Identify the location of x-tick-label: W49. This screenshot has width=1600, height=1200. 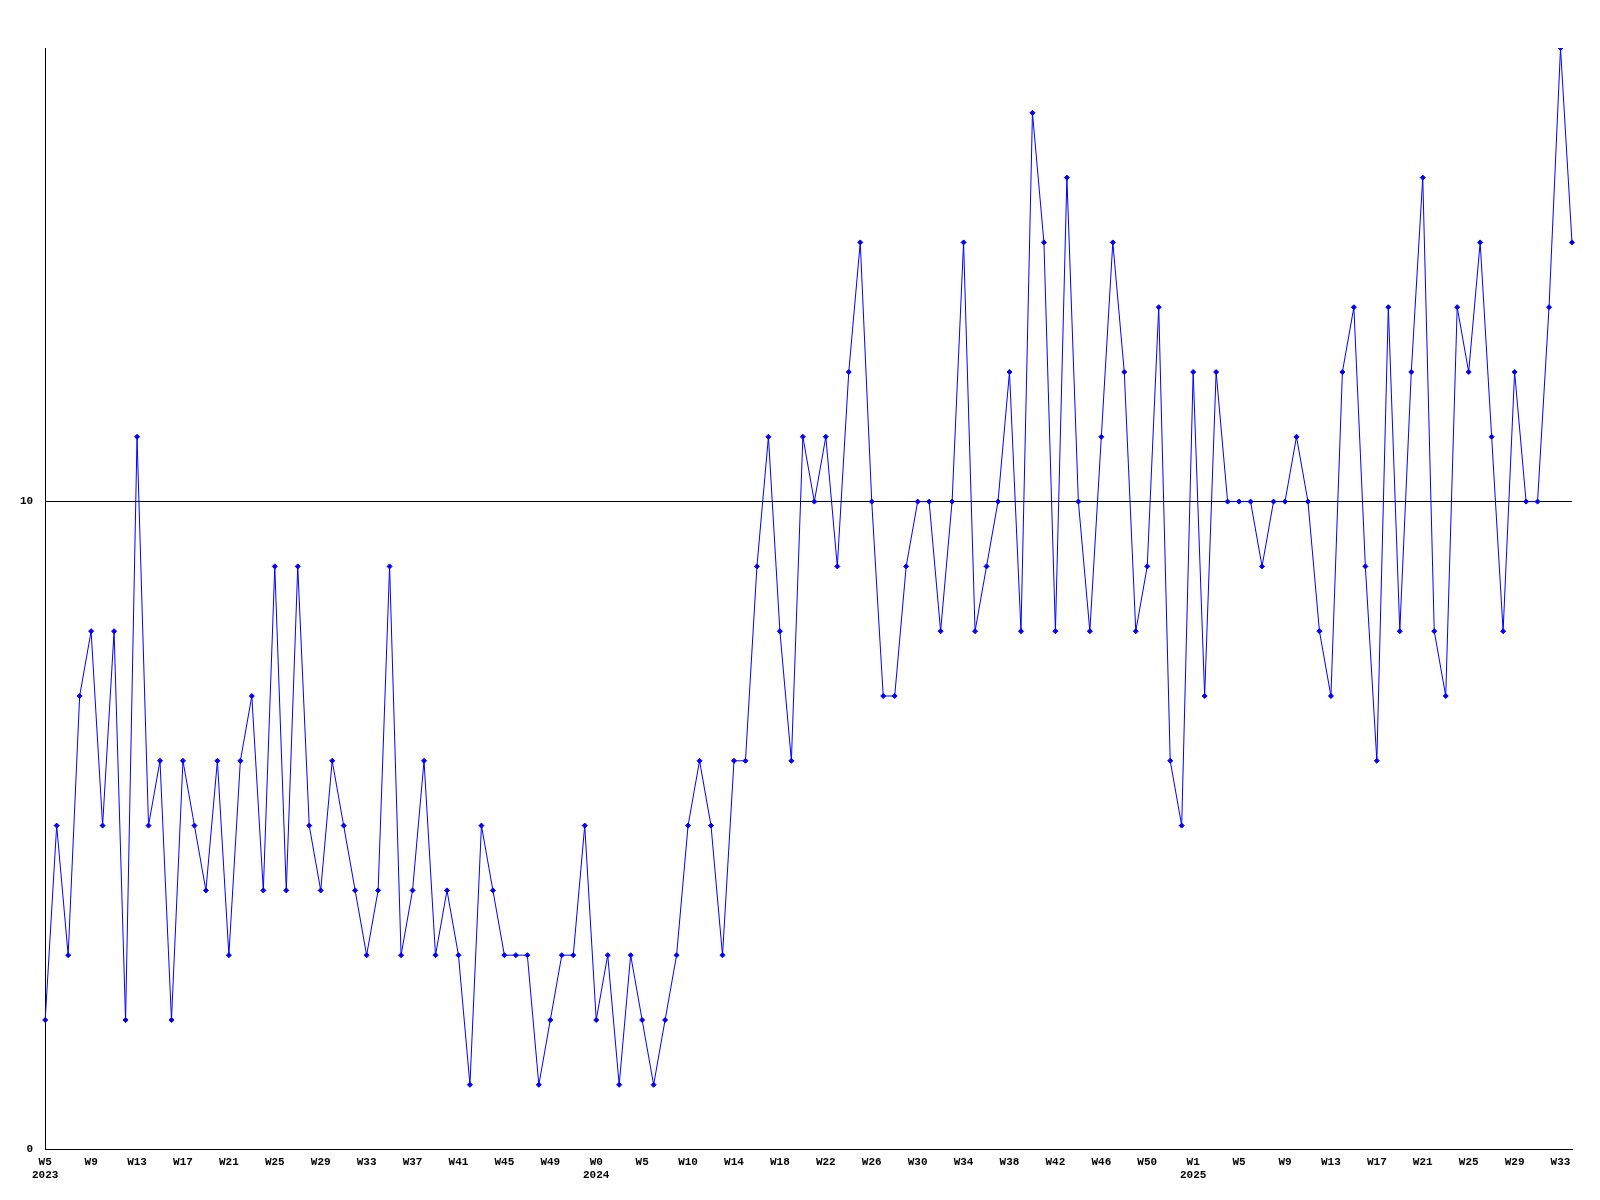
(550, 1161).